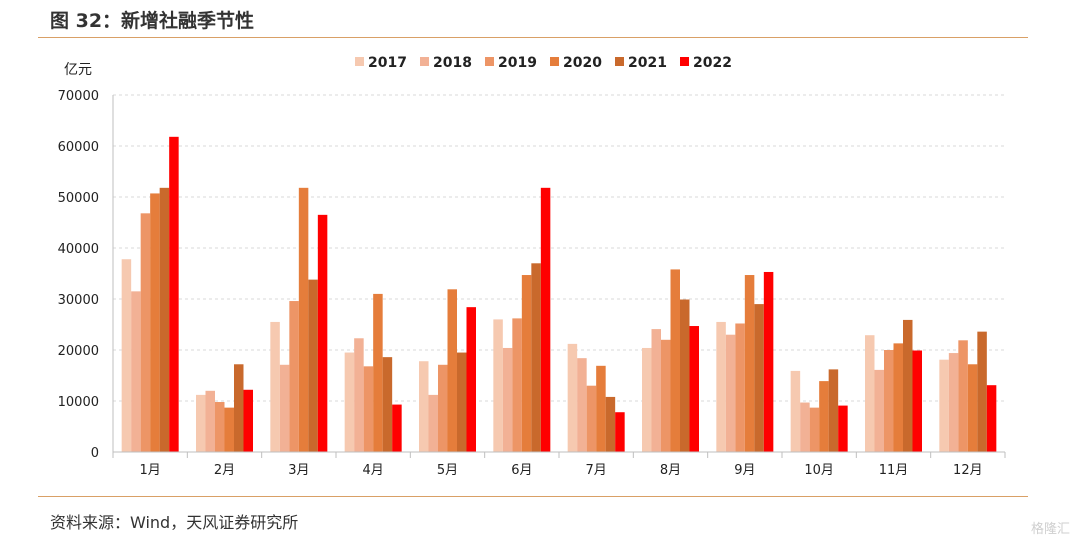 This screenshot has width=1078, height=543. I want to click on y-tick-label: 10000, so click(78, 402).